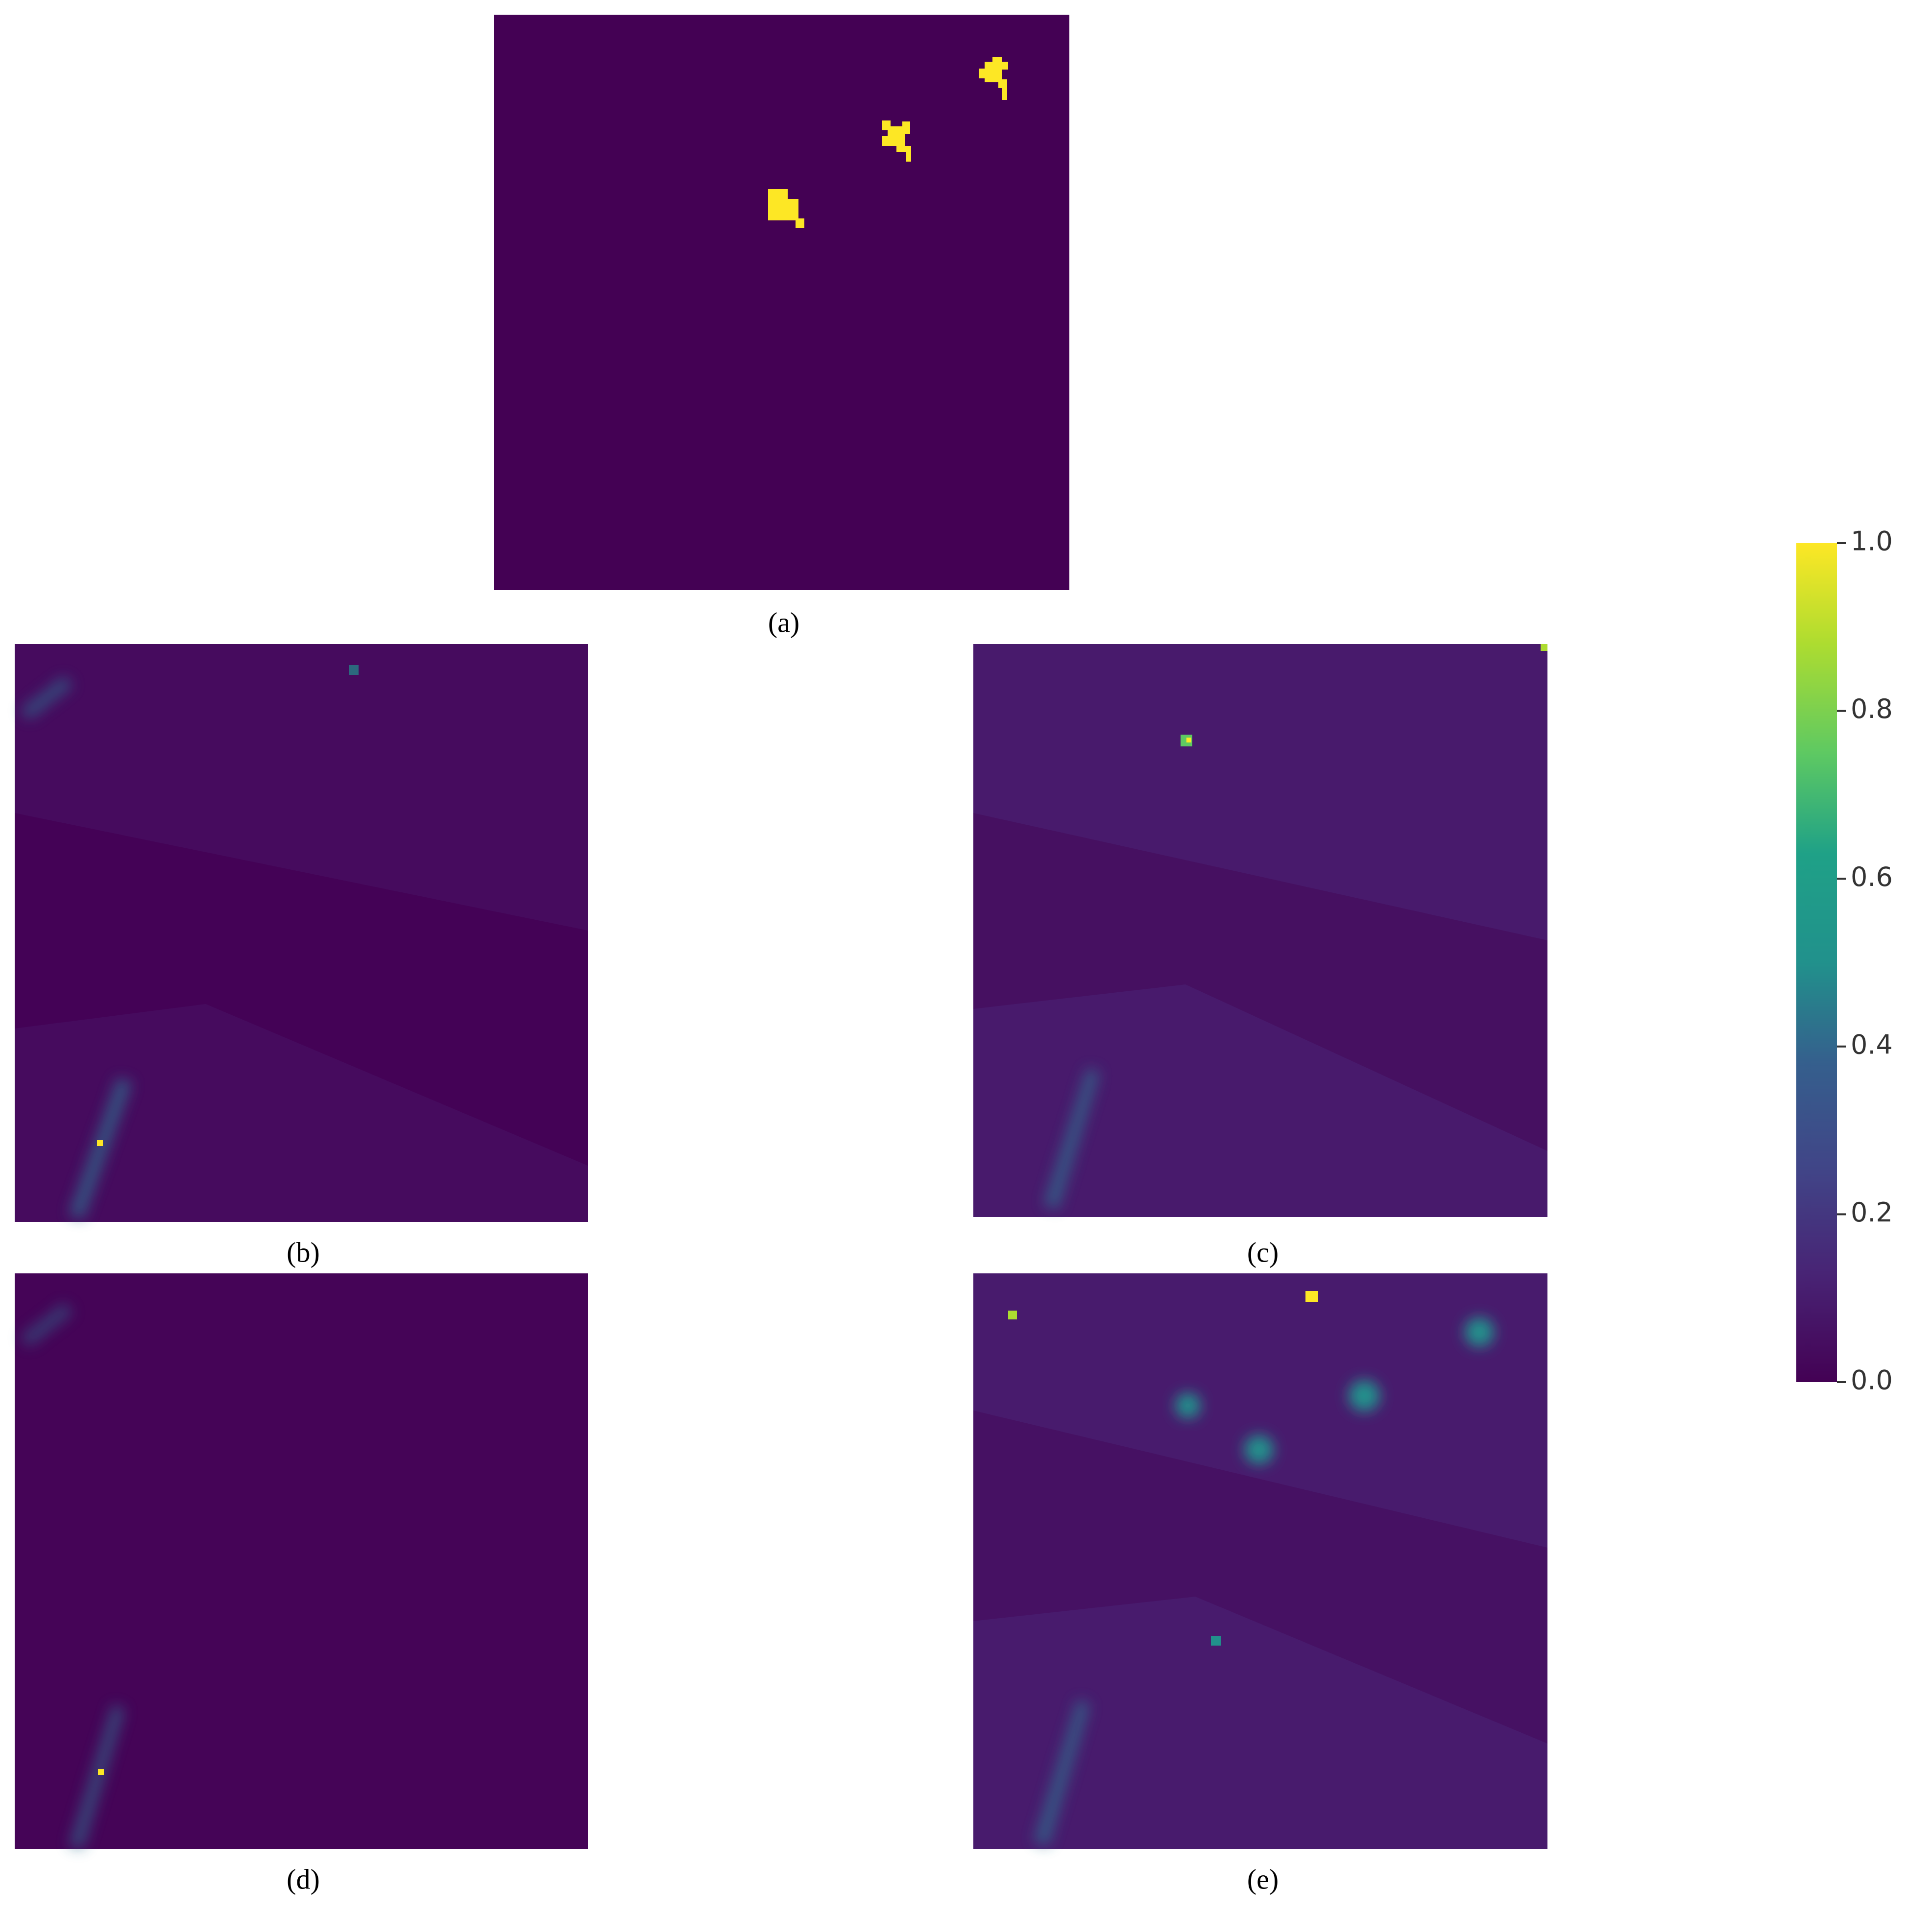 The image size is (1932, 1913). What do you see at coordinates (783, 622) in the screenshot?
I see `panel-label: (a)` at bounding box center [783, 622].